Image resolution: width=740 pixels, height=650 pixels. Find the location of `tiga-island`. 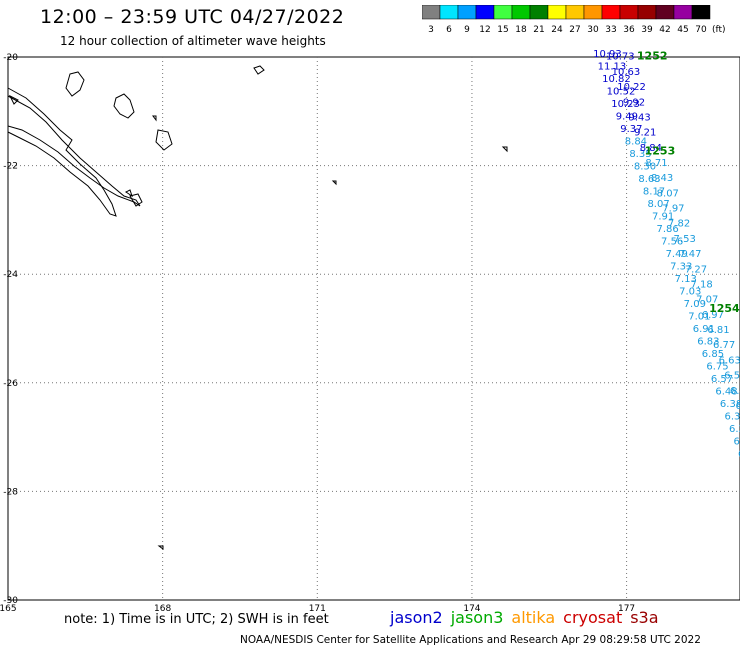

tiga-island is located at coordinates (154, 118).